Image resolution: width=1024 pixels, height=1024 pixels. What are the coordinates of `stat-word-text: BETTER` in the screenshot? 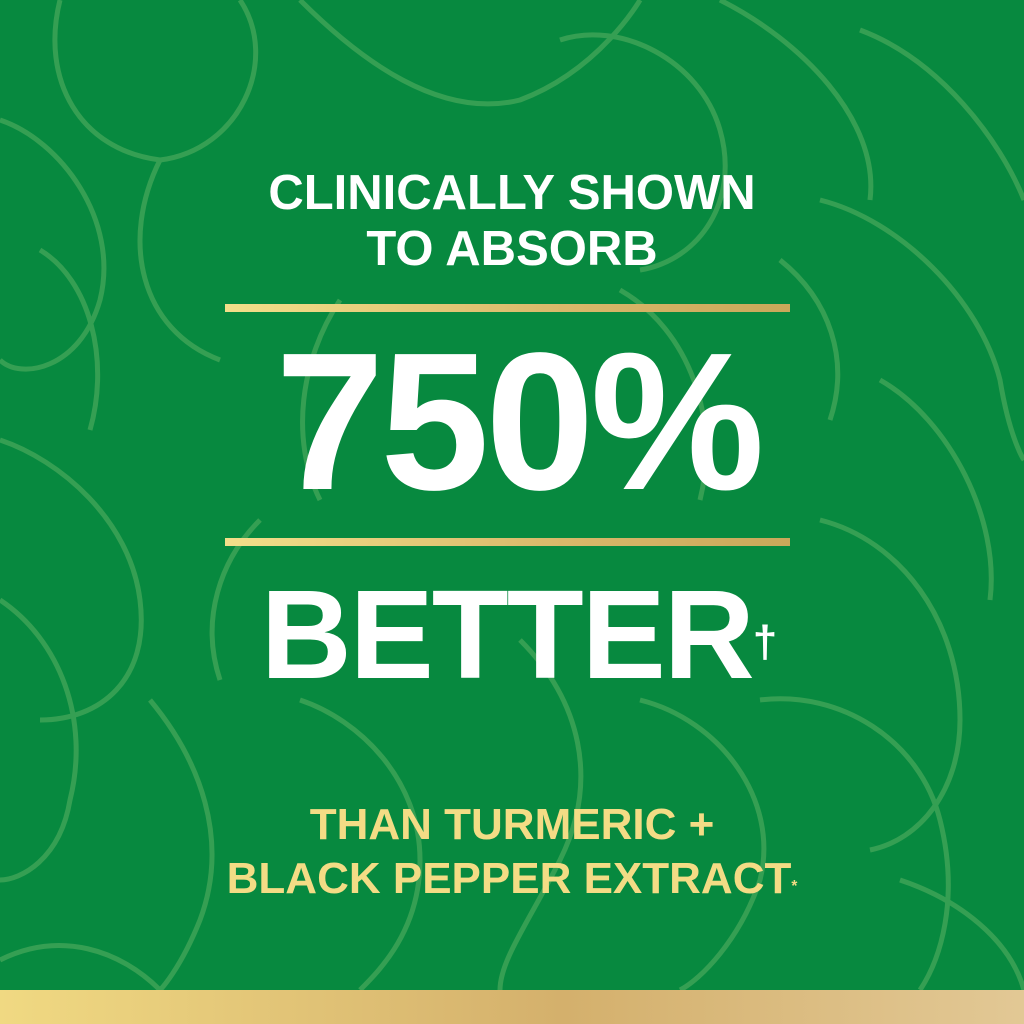 It's located at (507, 634).